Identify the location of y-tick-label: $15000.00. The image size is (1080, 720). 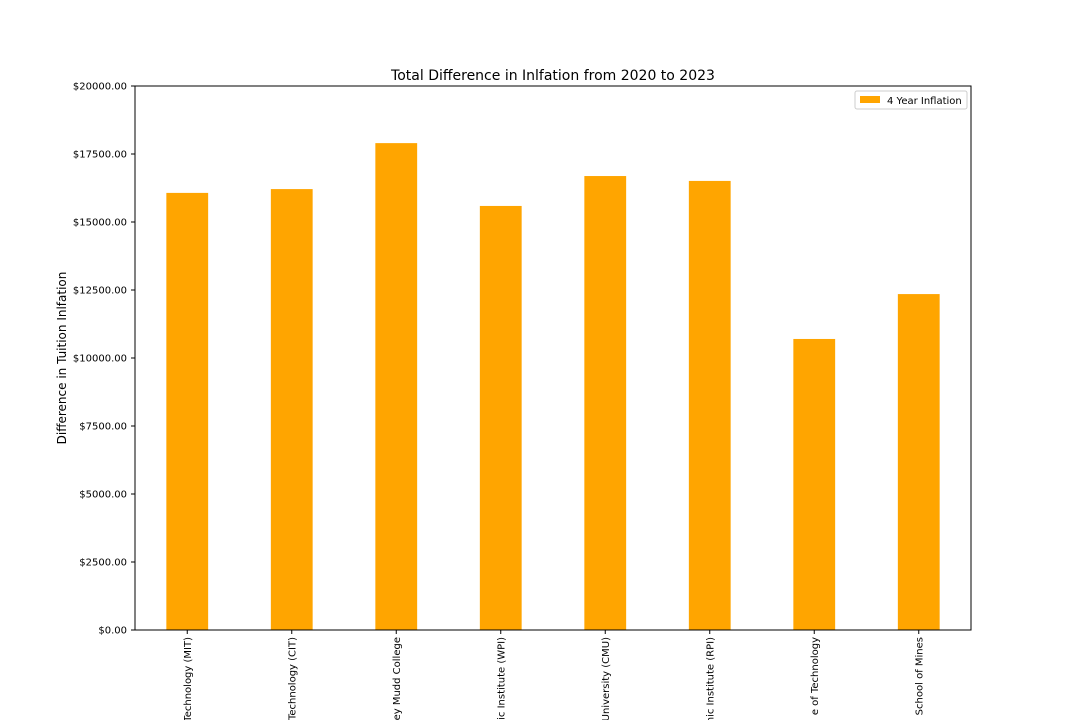
(100, 223).